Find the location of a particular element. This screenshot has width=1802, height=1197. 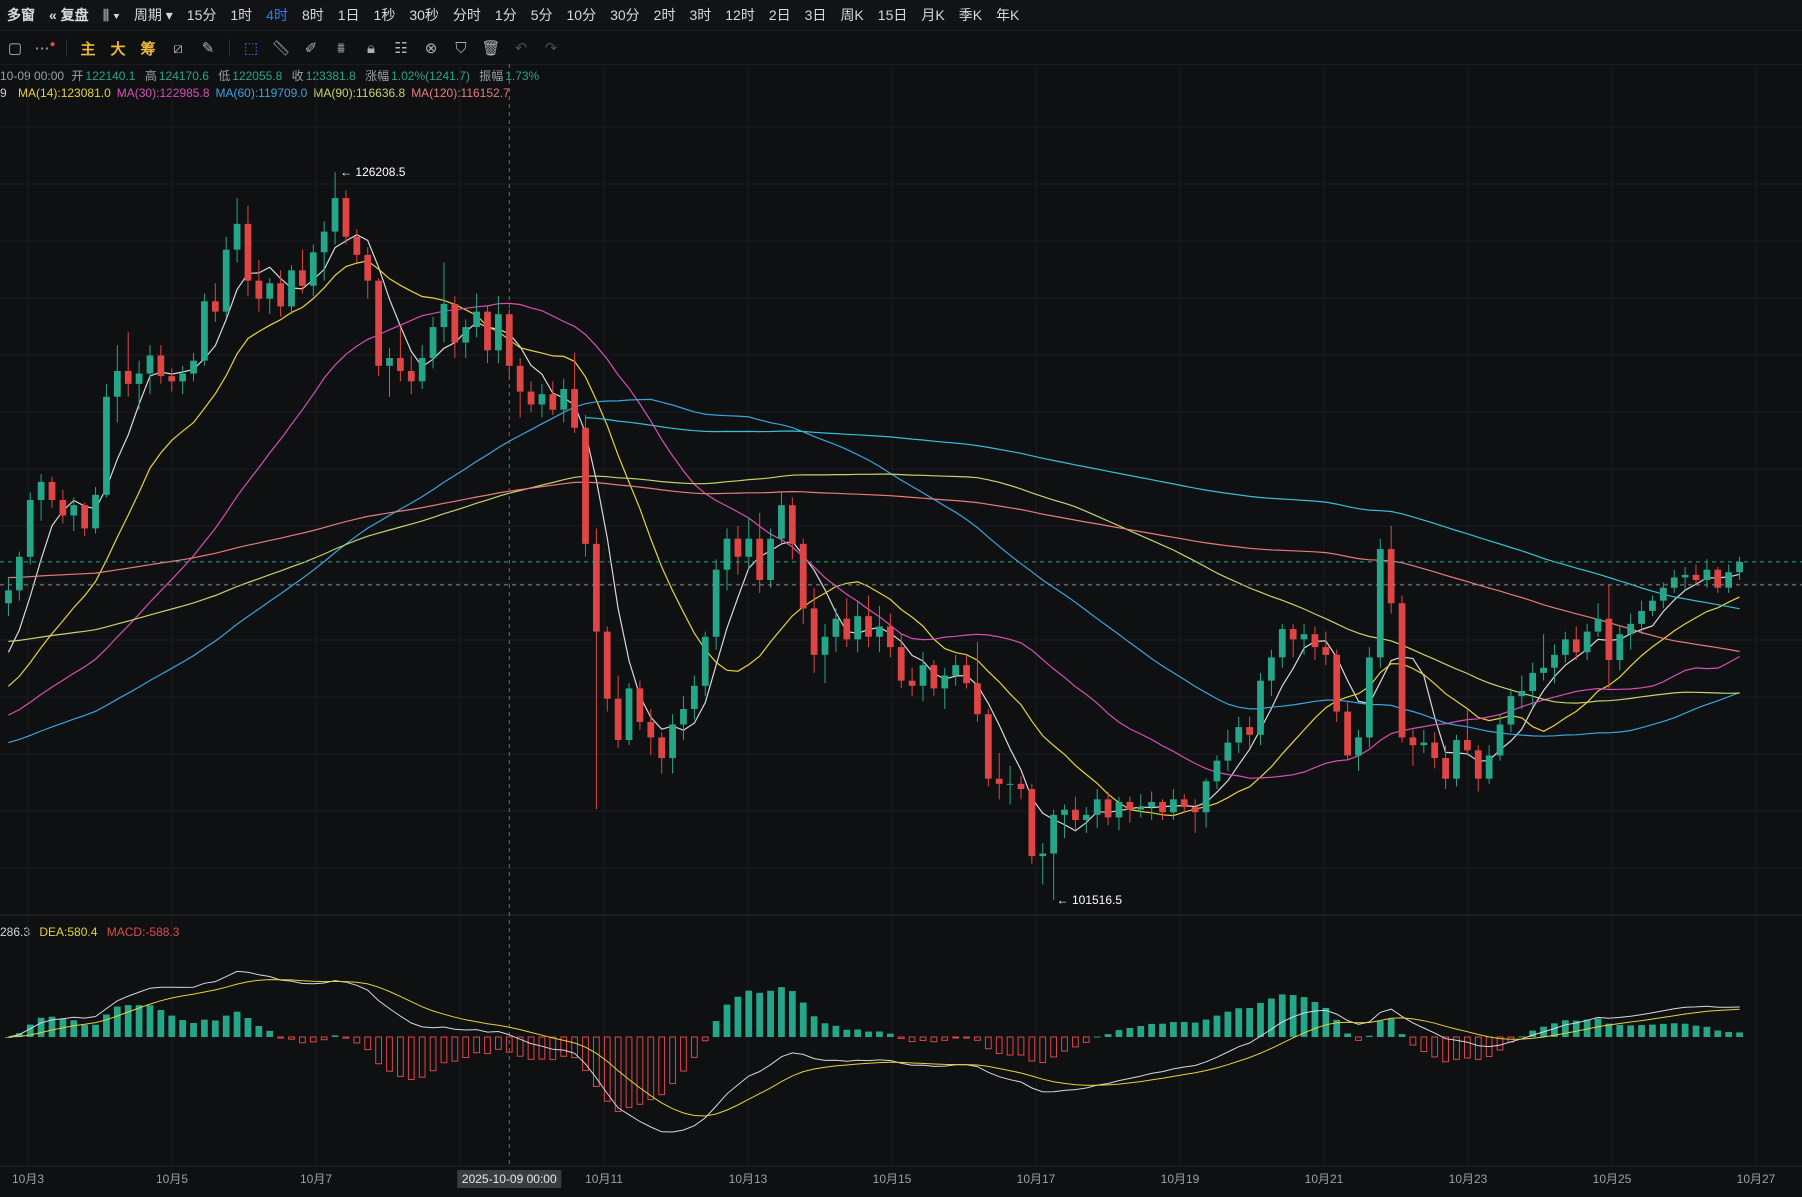

square-icon: ▢ is located at coordinates (15, 48).